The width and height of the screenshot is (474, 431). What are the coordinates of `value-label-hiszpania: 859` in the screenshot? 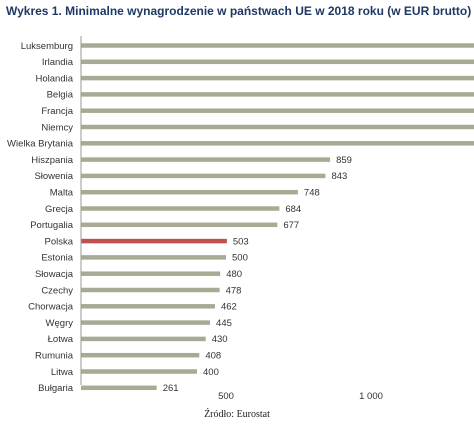 It's located at (344, 160).